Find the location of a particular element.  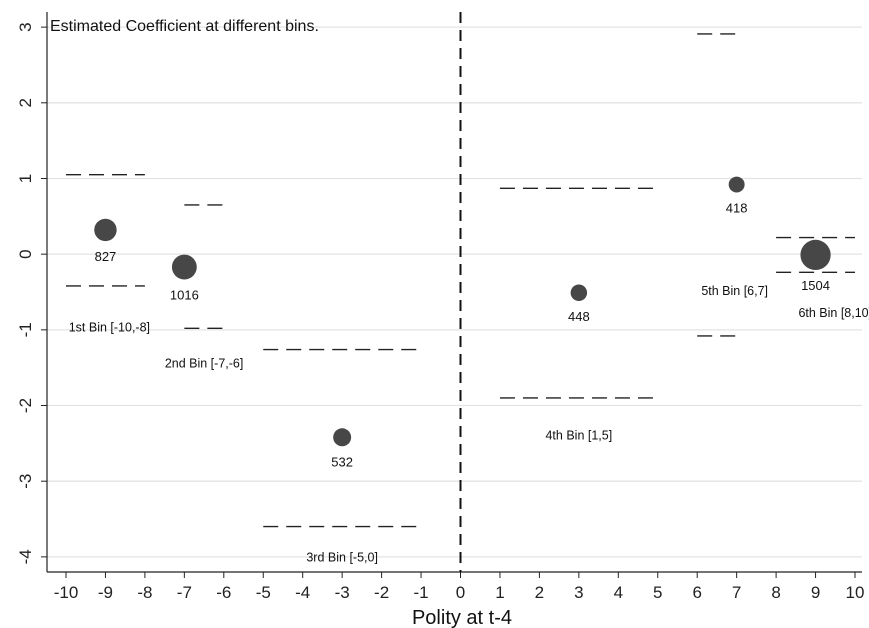

x-tick-label: -7 is located at coordinates (184, 592).